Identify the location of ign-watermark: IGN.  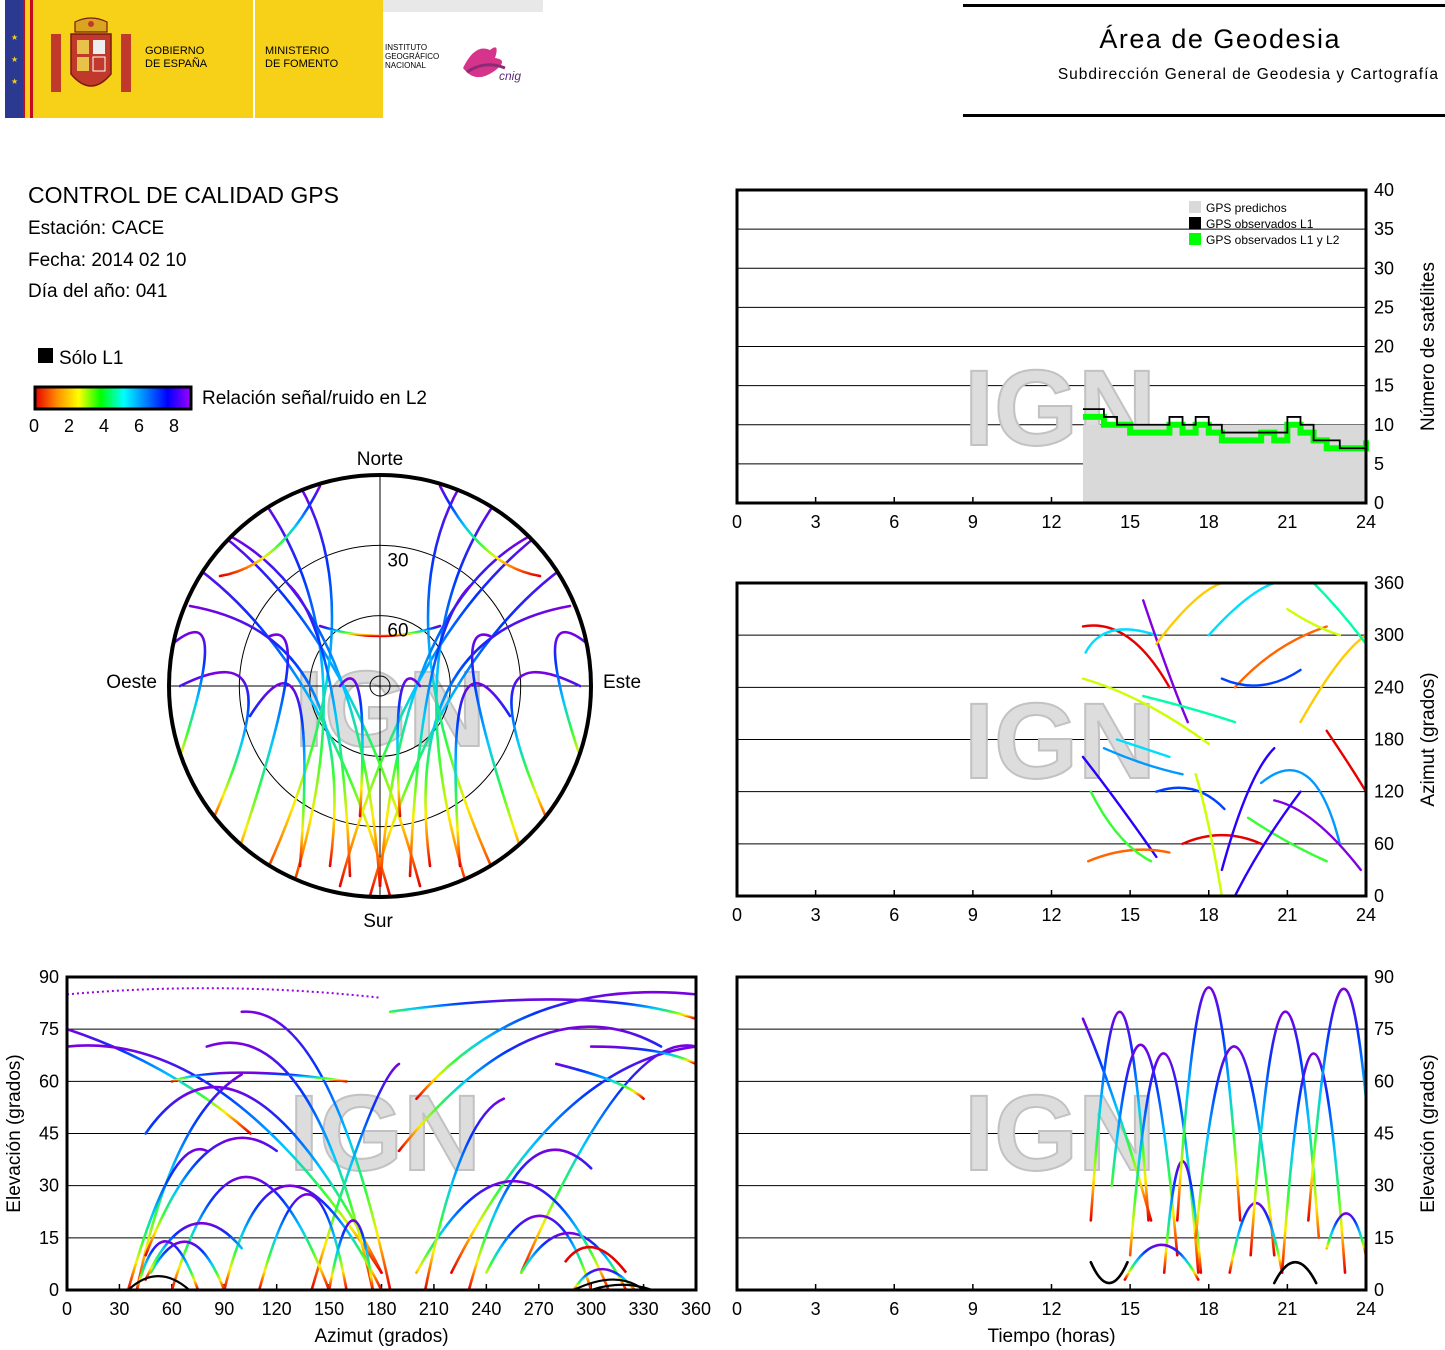
(1060, 1132).